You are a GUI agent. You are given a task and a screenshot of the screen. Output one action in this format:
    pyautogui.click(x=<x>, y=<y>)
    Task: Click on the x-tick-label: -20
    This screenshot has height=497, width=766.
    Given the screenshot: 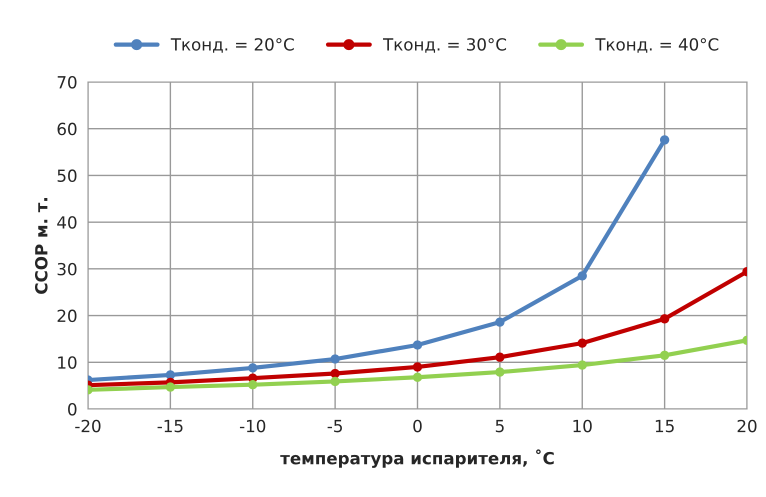 What is the action you would take?
    pyautogui.click(x=88, y=426)
    